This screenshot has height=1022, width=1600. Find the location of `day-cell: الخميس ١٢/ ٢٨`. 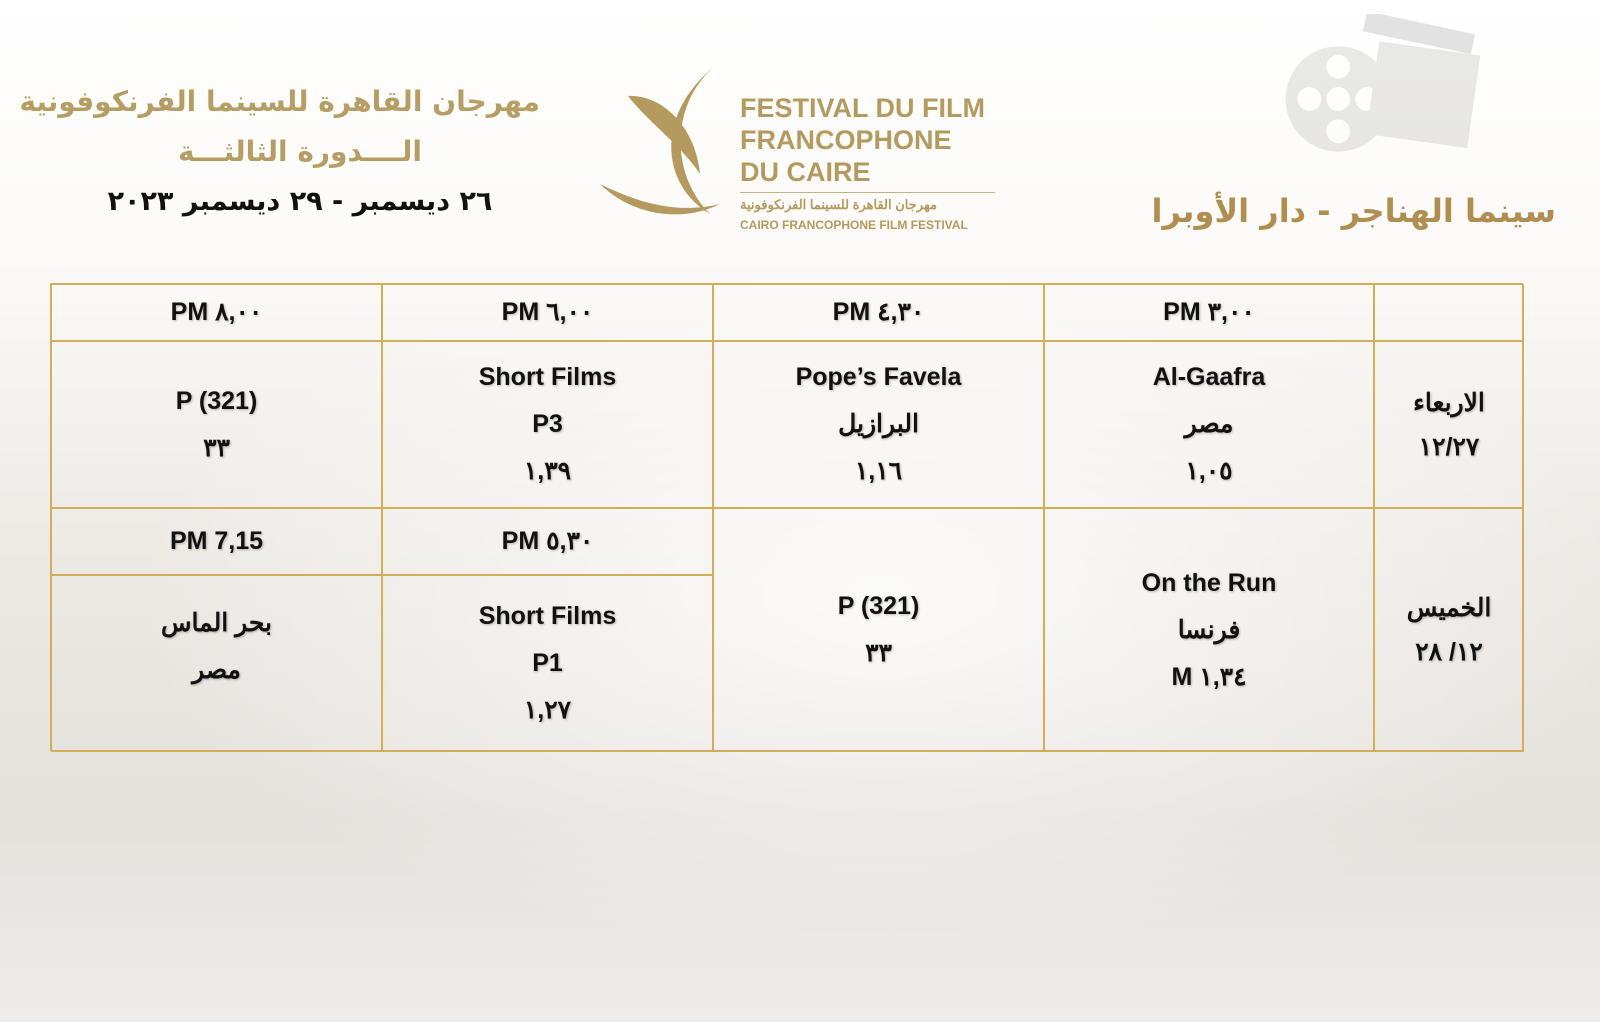

day-cell: الخميس ١٢/ ٢٨ is located at coordinates (1449, 630).